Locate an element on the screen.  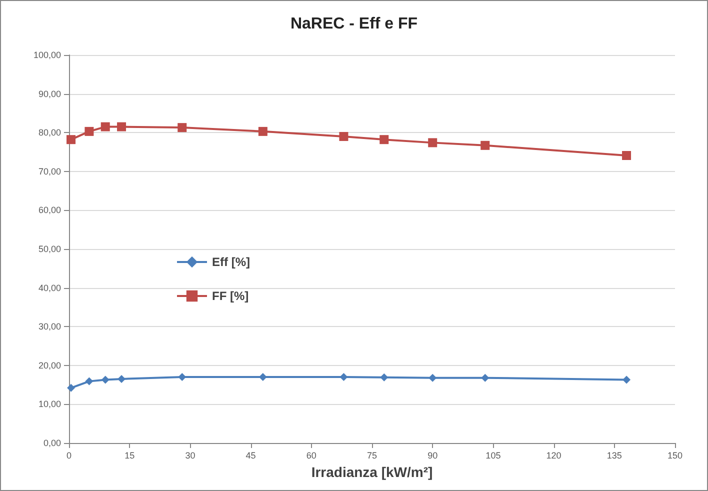
x-tick-label: 30 is located at coordinates (190, 455).